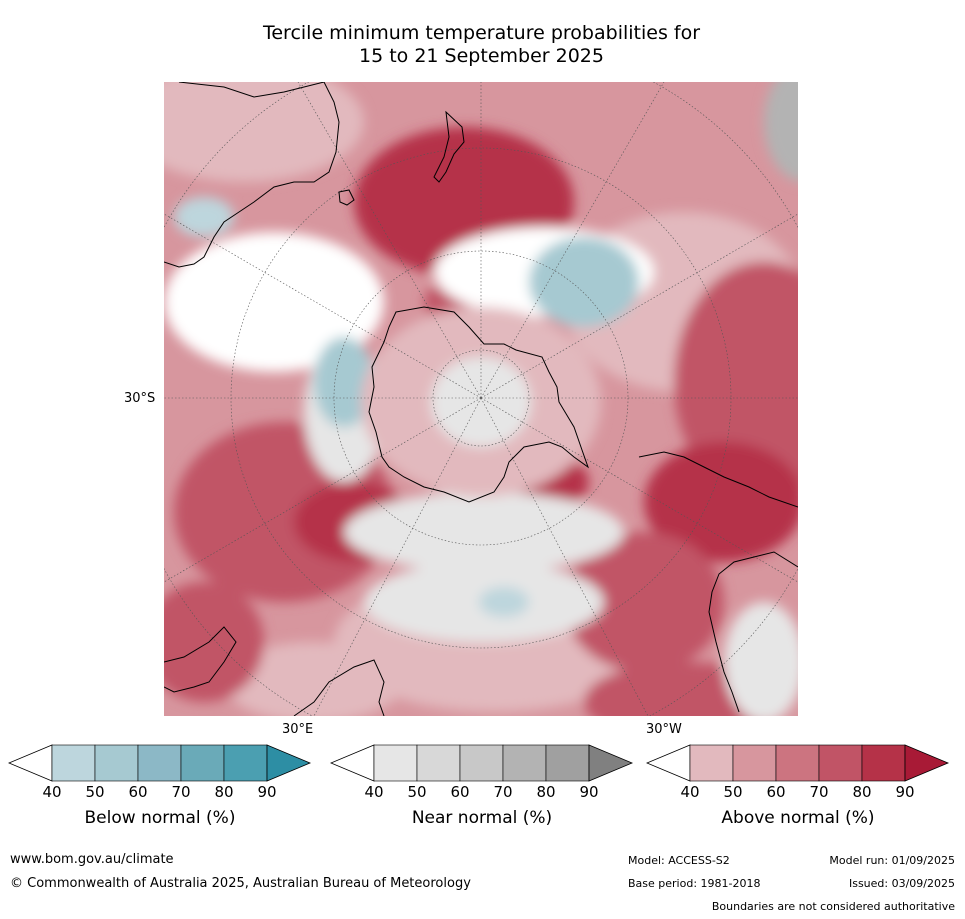  What do you see at coordinates (798, 818) in the screenshot?
I see `above-normal-label: Above normal (%)` at bounding box center [798, 818].